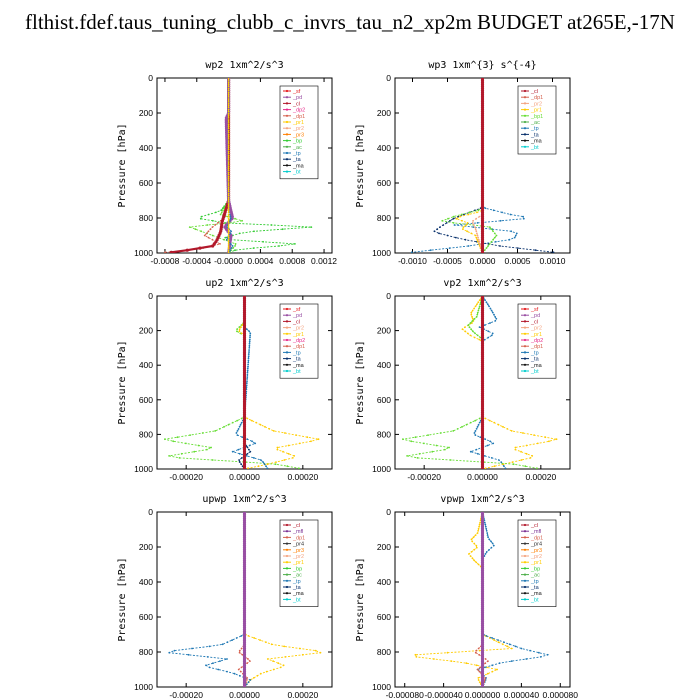  I want to click on series-line-tp, so click(249, 382).